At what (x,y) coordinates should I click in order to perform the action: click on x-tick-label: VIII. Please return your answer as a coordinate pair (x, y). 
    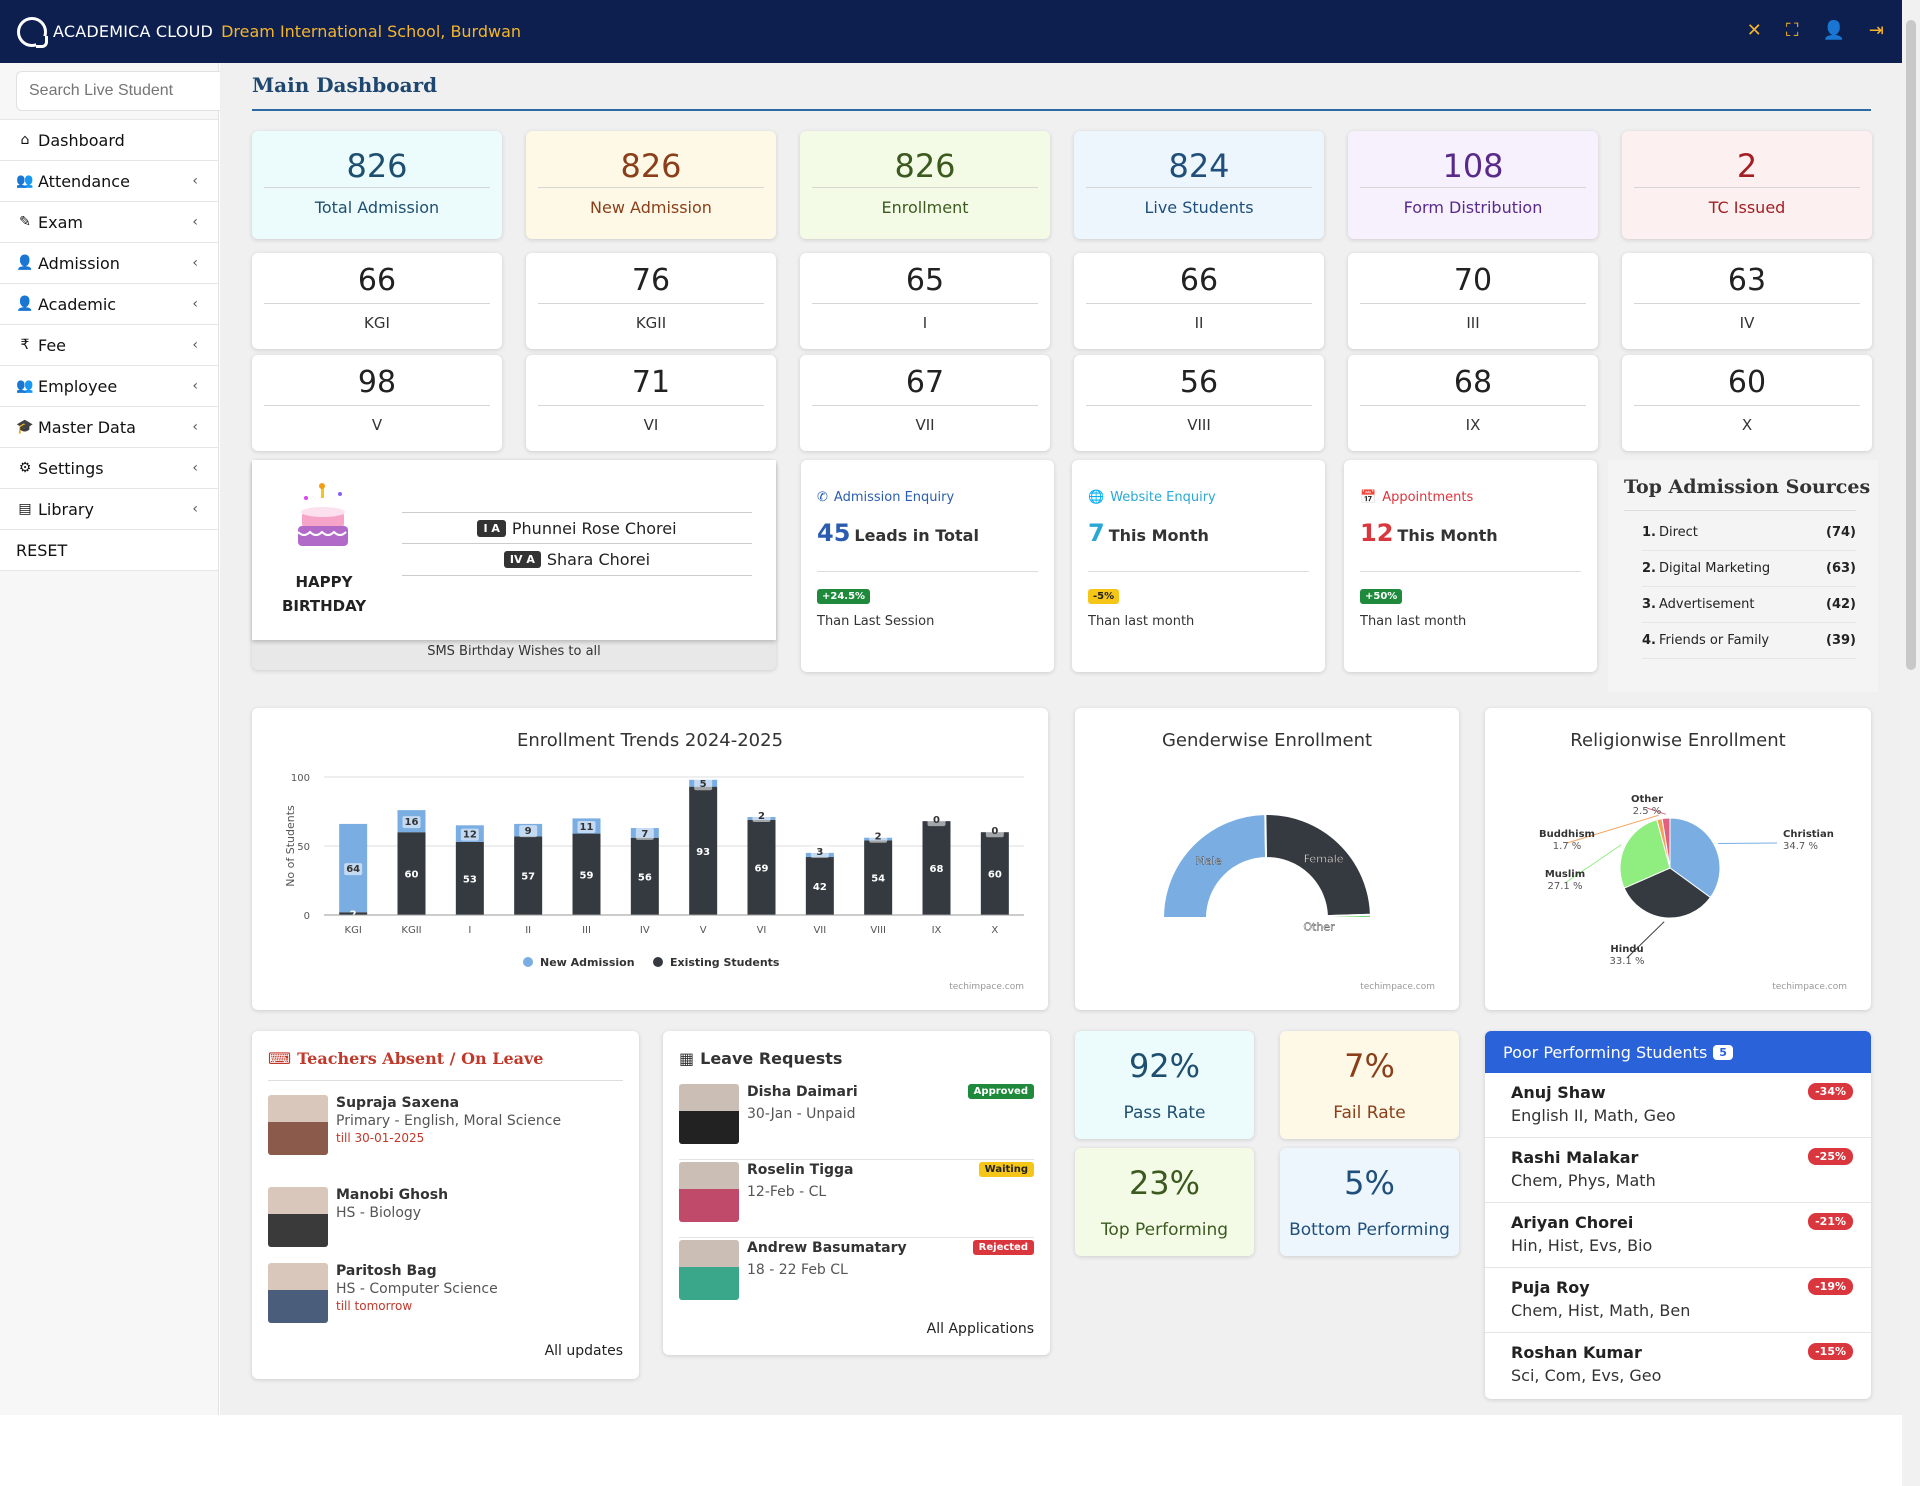
    Looking at the image, I should click on (878, 930).